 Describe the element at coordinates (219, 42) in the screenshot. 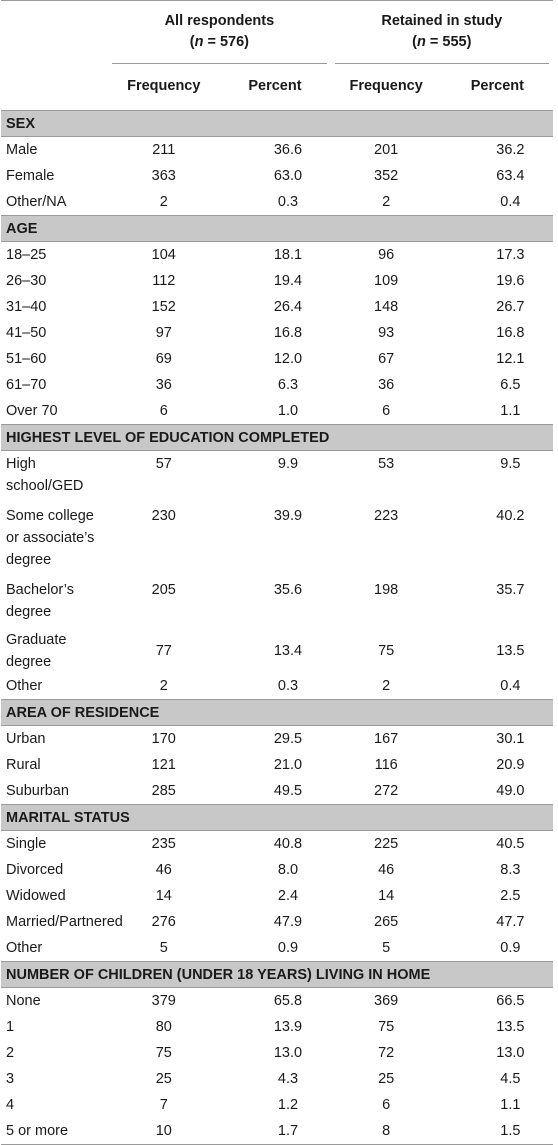

I see `group-n: (n = 576)` at that location.